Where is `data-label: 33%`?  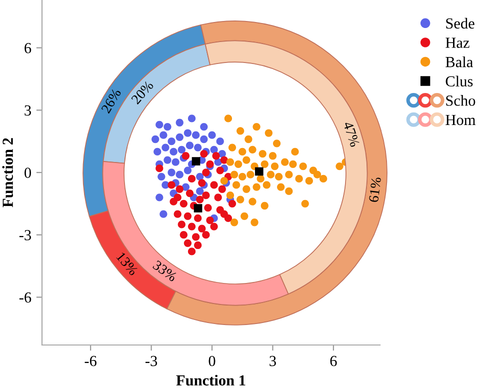
data-label: 33% is located at coordinates (165, 271).